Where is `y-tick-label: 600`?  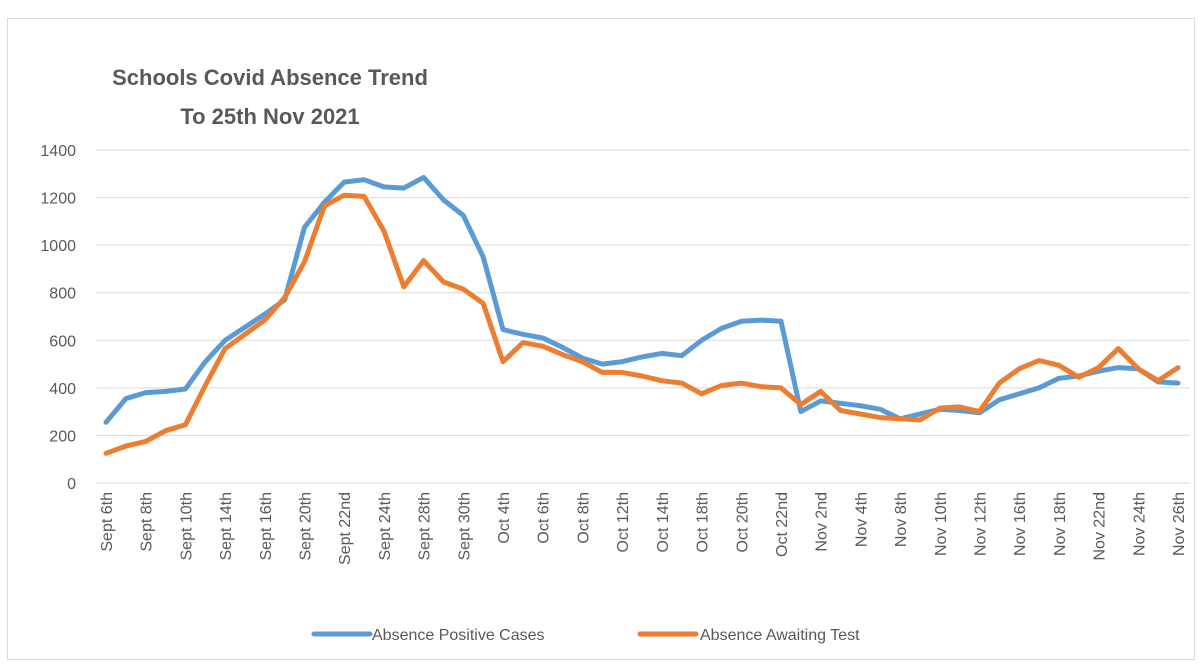 y-tick-label: 600 is located at coordinates (62, 341).